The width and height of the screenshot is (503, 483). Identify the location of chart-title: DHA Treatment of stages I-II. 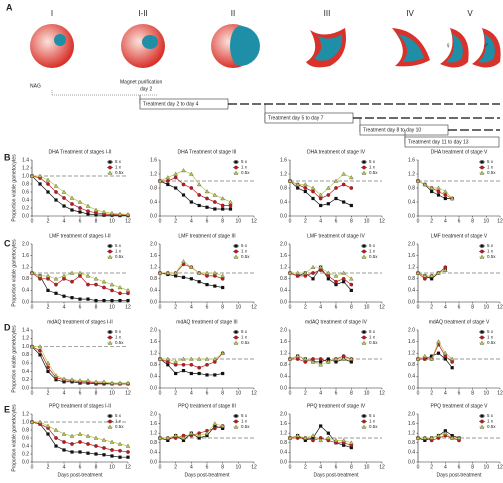
(79, 152).